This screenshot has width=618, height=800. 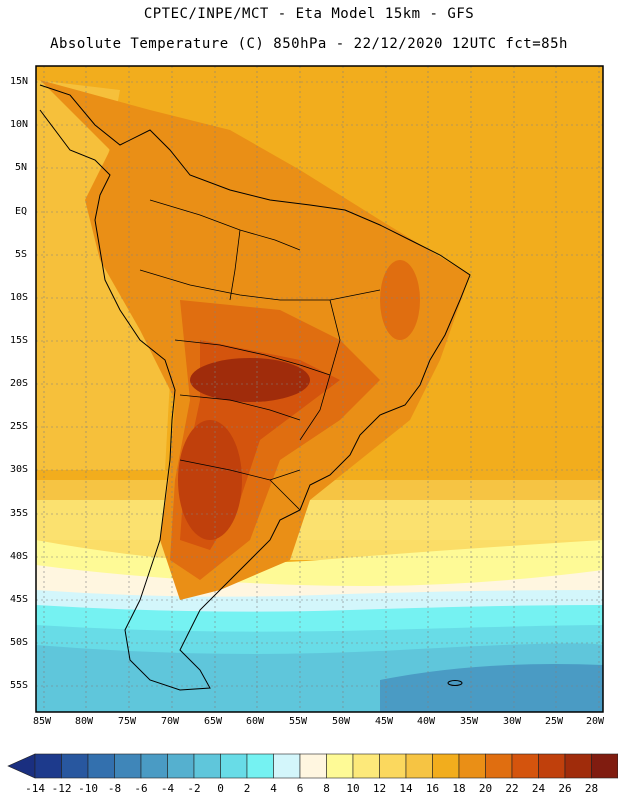 I want to click on lon-label-60w: 60W, so click(x=255, y=721).